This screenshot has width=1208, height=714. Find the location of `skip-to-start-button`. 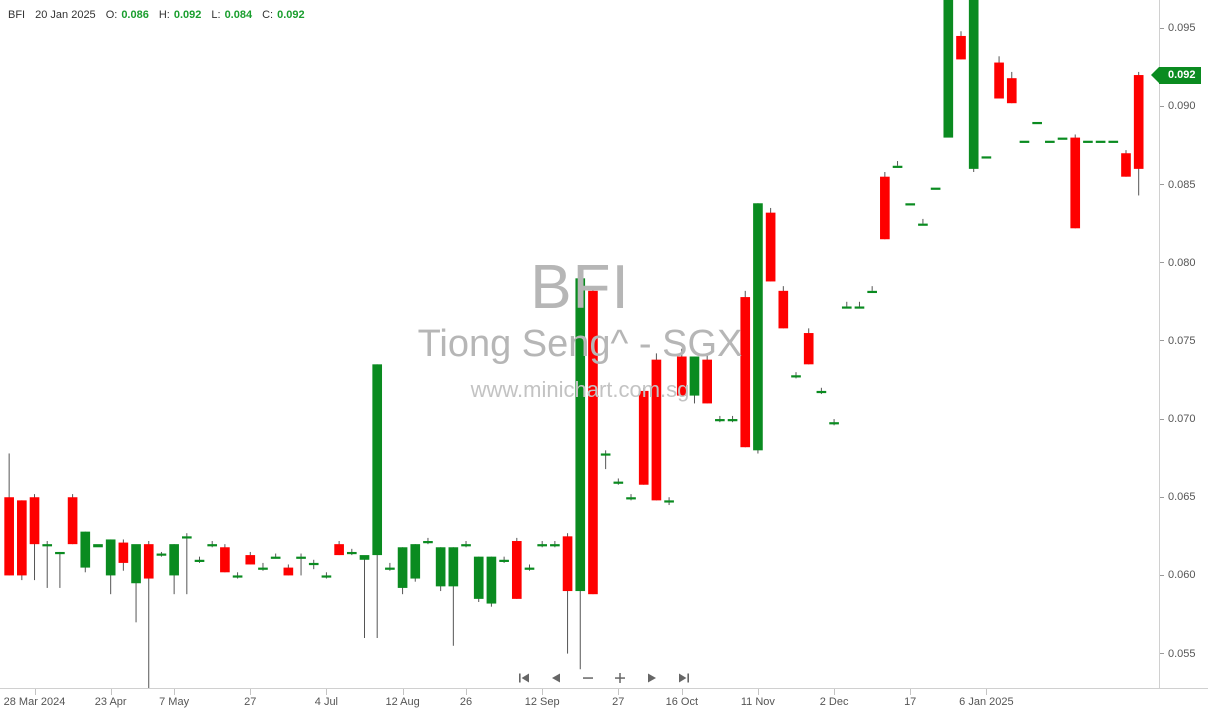

skip-to-start-button is located at coordinates (524, 678).